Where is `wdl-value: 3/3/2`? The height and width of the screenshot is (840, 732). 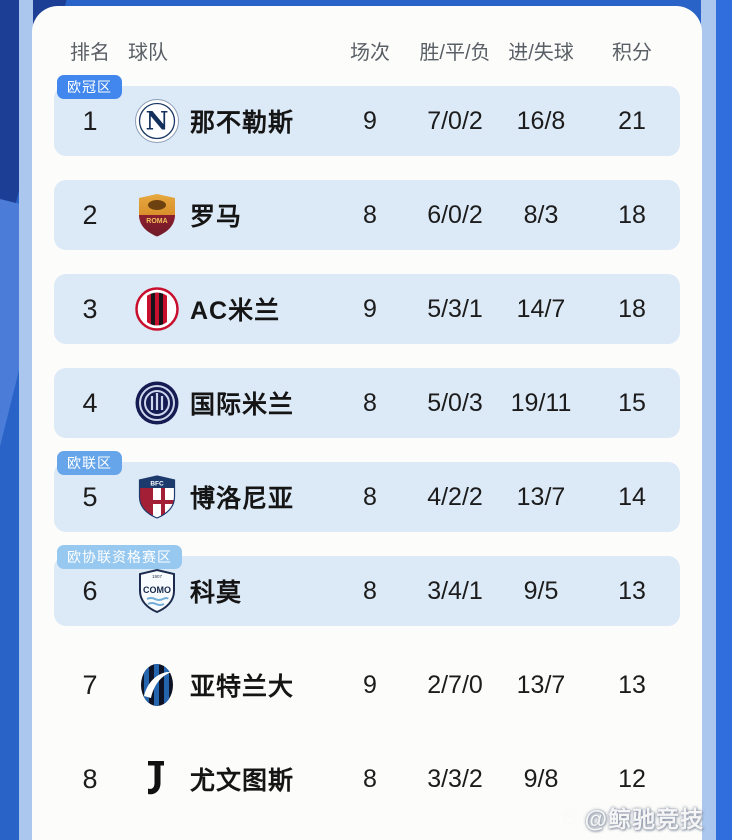
wdl-value: 3/3/2 is located at coordinates (455, 778).